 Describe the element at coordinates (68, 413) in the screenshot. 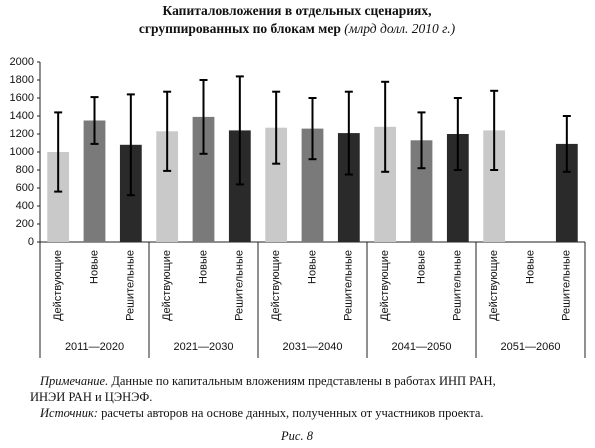

I see `note-label: Источник:` at that location.